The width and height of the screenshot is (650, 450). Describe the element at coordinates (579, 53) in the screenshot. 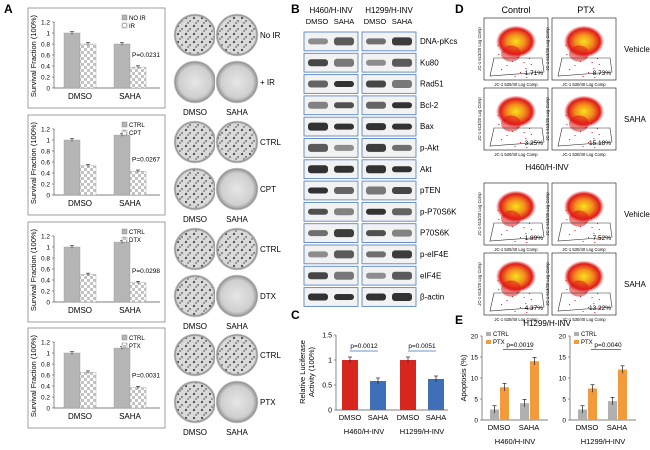

I see `flow-cloud-tail` at that location.